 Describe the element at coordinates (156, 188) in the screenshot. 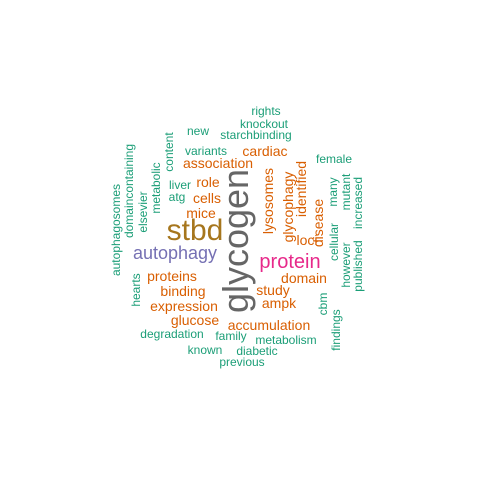

I see `word-metabolic: metabolic` at that location.